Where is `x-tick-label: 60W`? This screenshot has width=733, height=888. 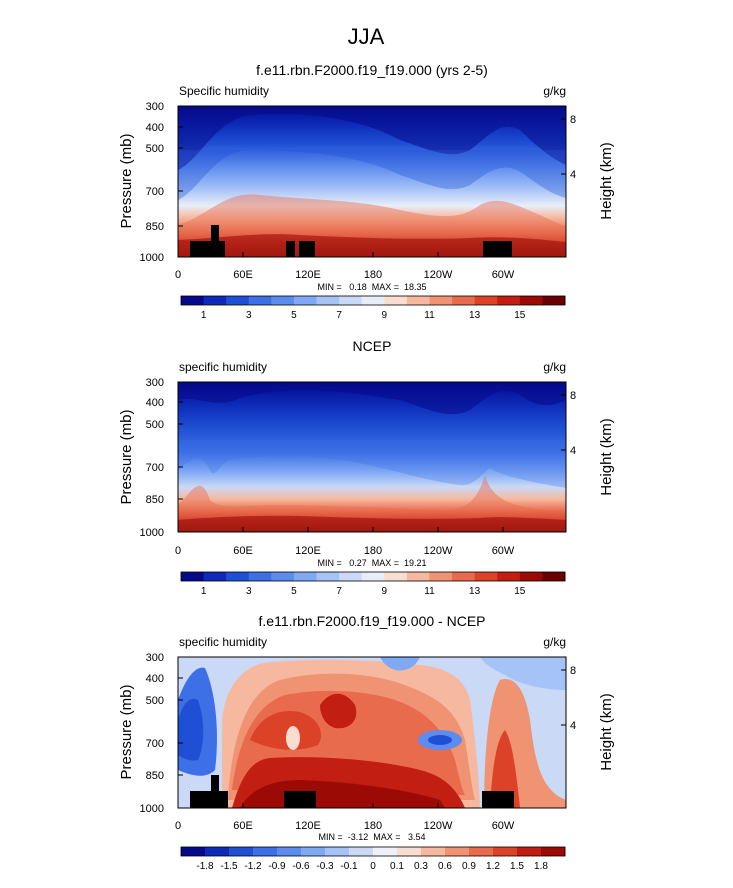
x-tick-label: 60W is located at coordinates (503, 551).